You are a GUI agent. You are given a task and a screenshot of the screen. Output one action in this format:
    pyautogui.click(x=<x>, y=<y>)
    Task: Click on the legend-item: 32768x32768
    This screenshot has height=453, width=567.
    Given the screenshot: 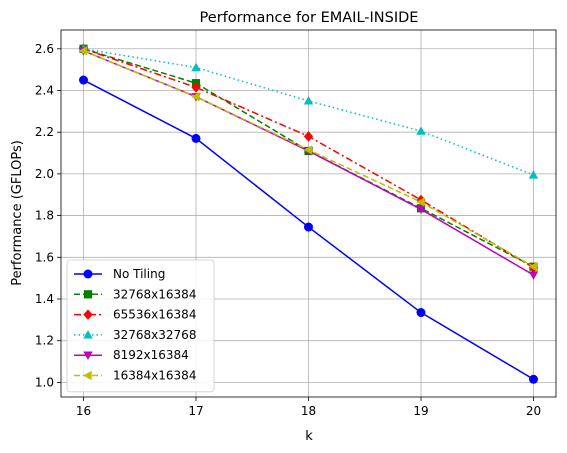 What is the action you would take?
    pyautogui.click(x=135, y=335)
    